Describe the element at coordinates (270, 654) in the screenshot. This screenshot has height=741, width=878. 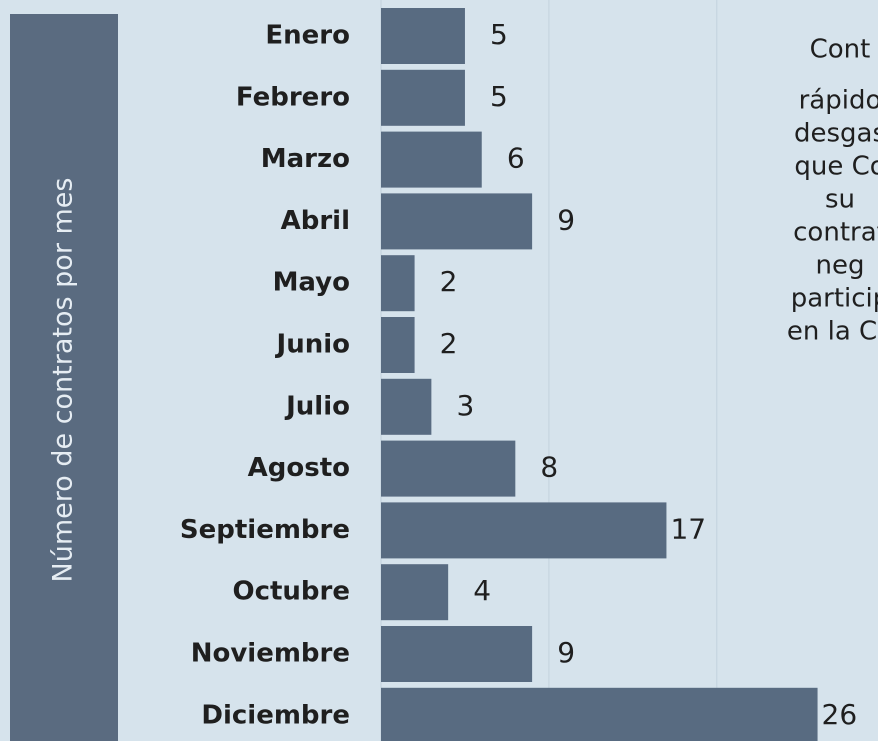
I see `y-tick-label: Noviembre` at that location.